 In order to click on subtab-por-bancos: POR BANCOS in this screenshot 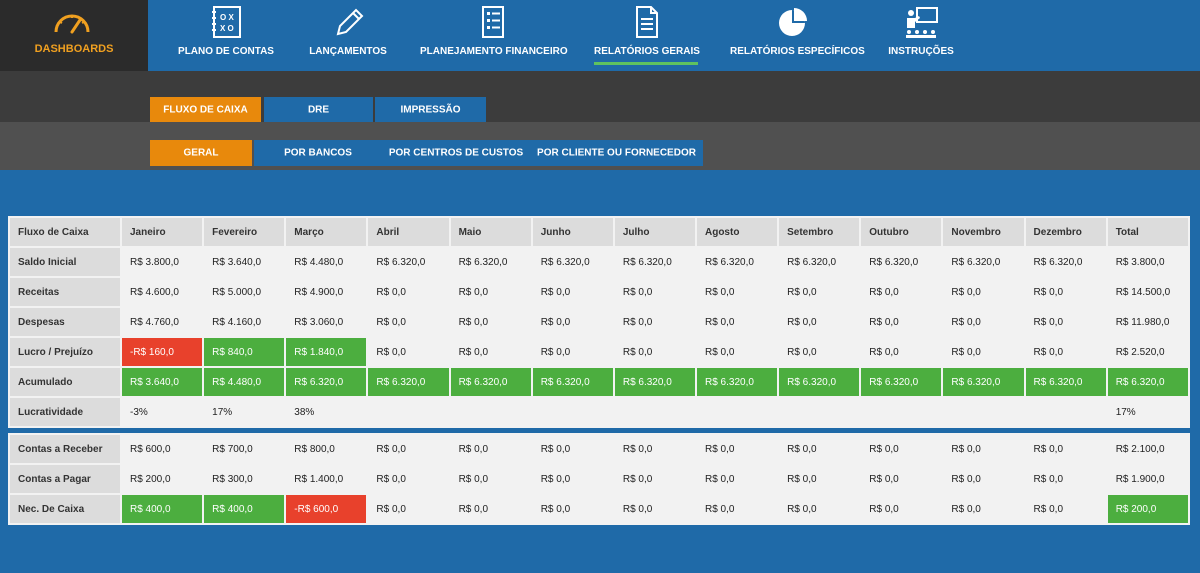, I will do `click(318, 153)`.